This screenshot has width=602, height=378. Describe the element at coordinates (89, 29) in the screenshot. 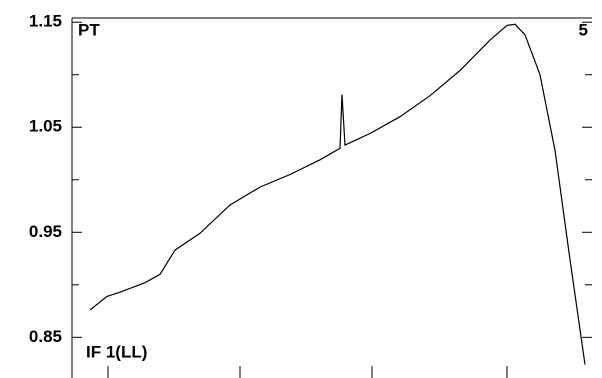

I see `corner-label: PT` at that location.